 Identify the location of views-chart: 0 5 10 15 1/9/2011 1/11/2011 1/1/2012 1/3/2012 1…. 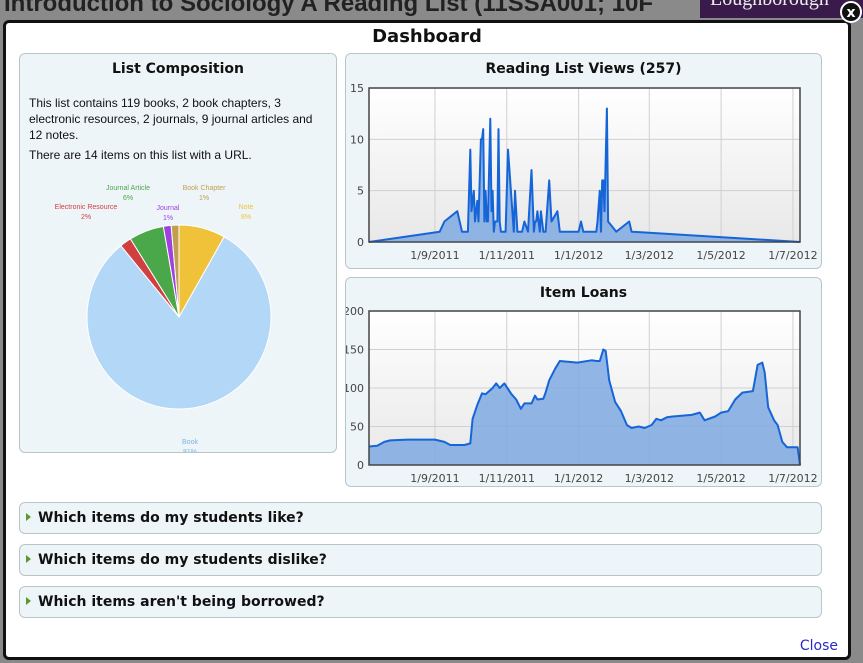
(584, 172).